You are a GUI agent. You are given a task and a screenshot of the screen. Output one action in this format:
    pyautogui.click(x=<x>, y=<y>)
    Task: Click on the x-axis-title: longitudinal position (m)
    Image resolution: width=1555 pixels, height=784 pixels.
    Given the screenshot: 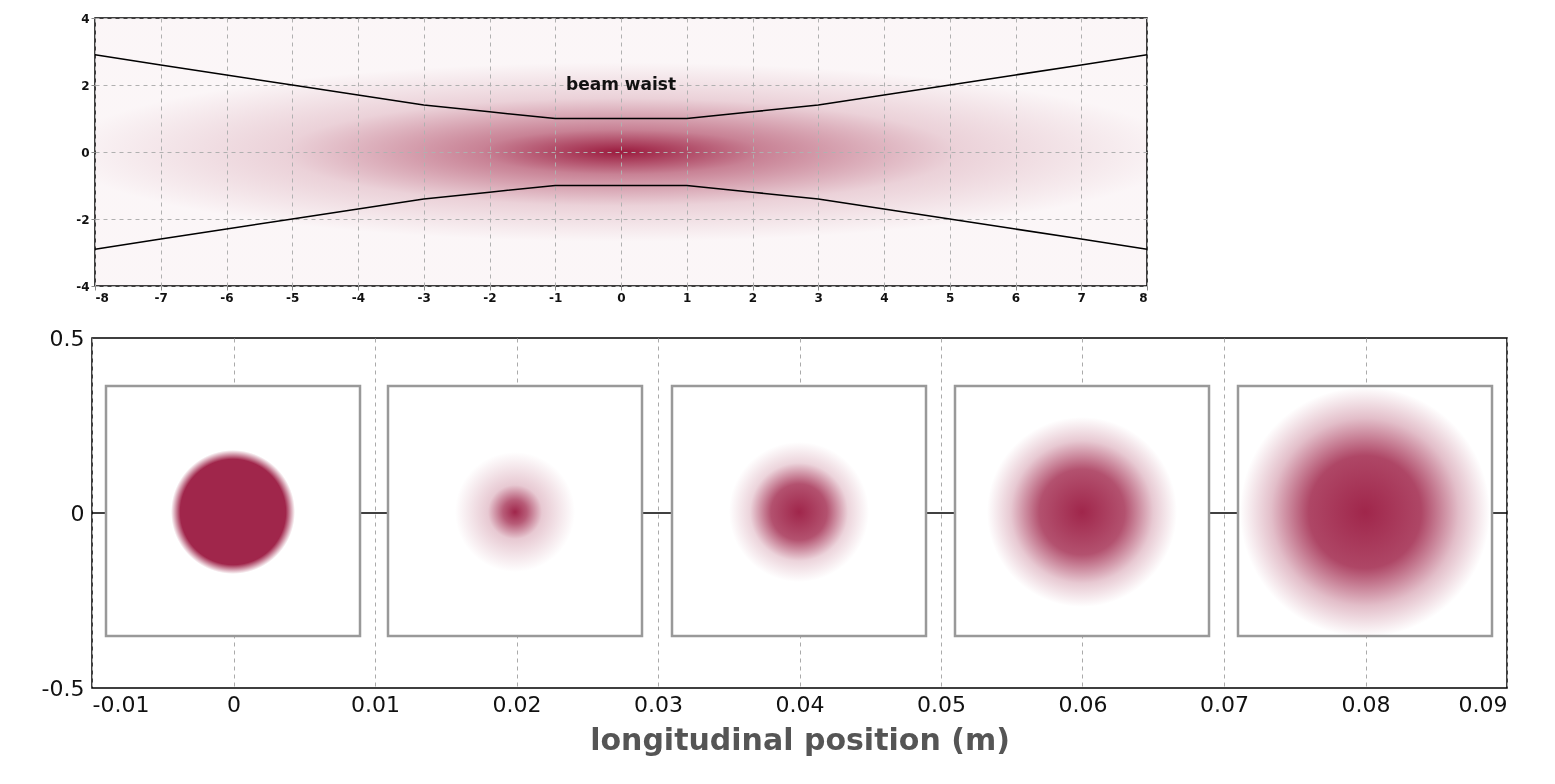 What is the action you would take?
    pyautogui.click(x=800, y=739)
    